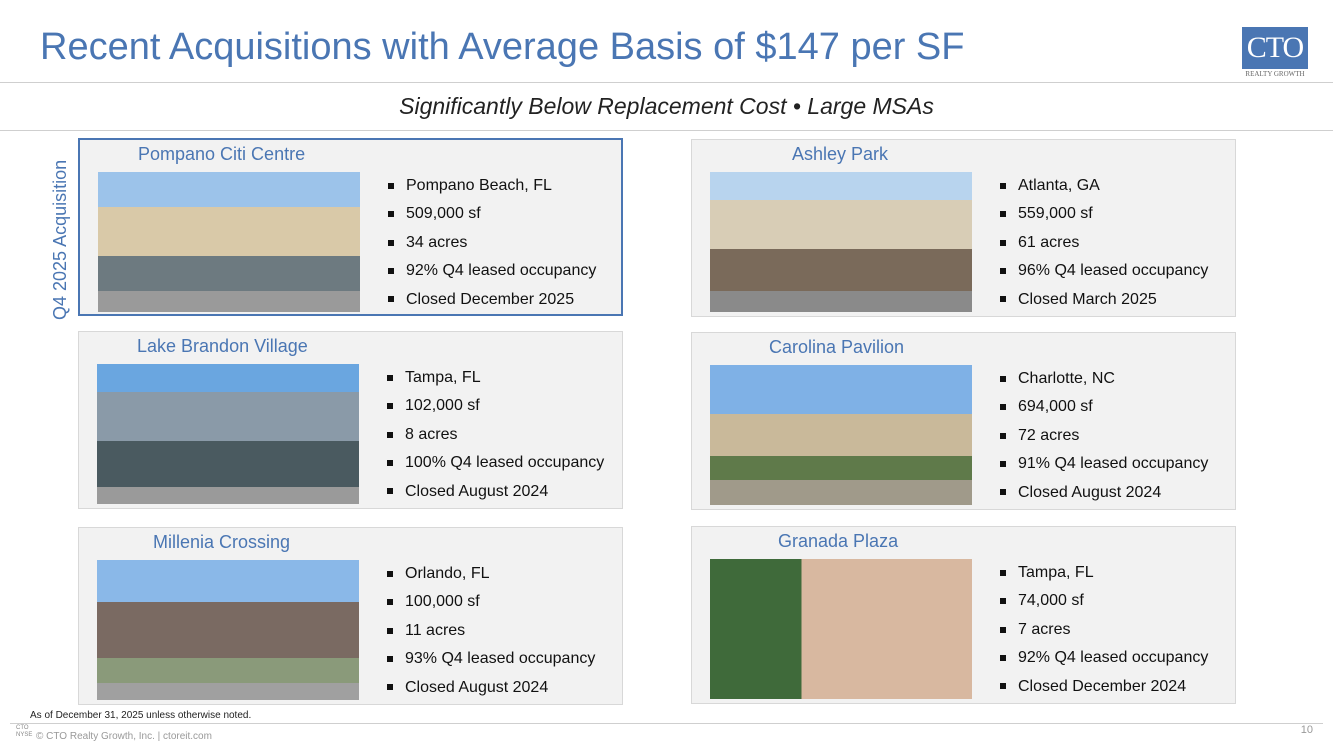 The height and width of the screenshot is (749, 1333). Describe the element at coordinates (1104, 218) in the screenshot. I see `property-detail: 559,000 sf` at that location.